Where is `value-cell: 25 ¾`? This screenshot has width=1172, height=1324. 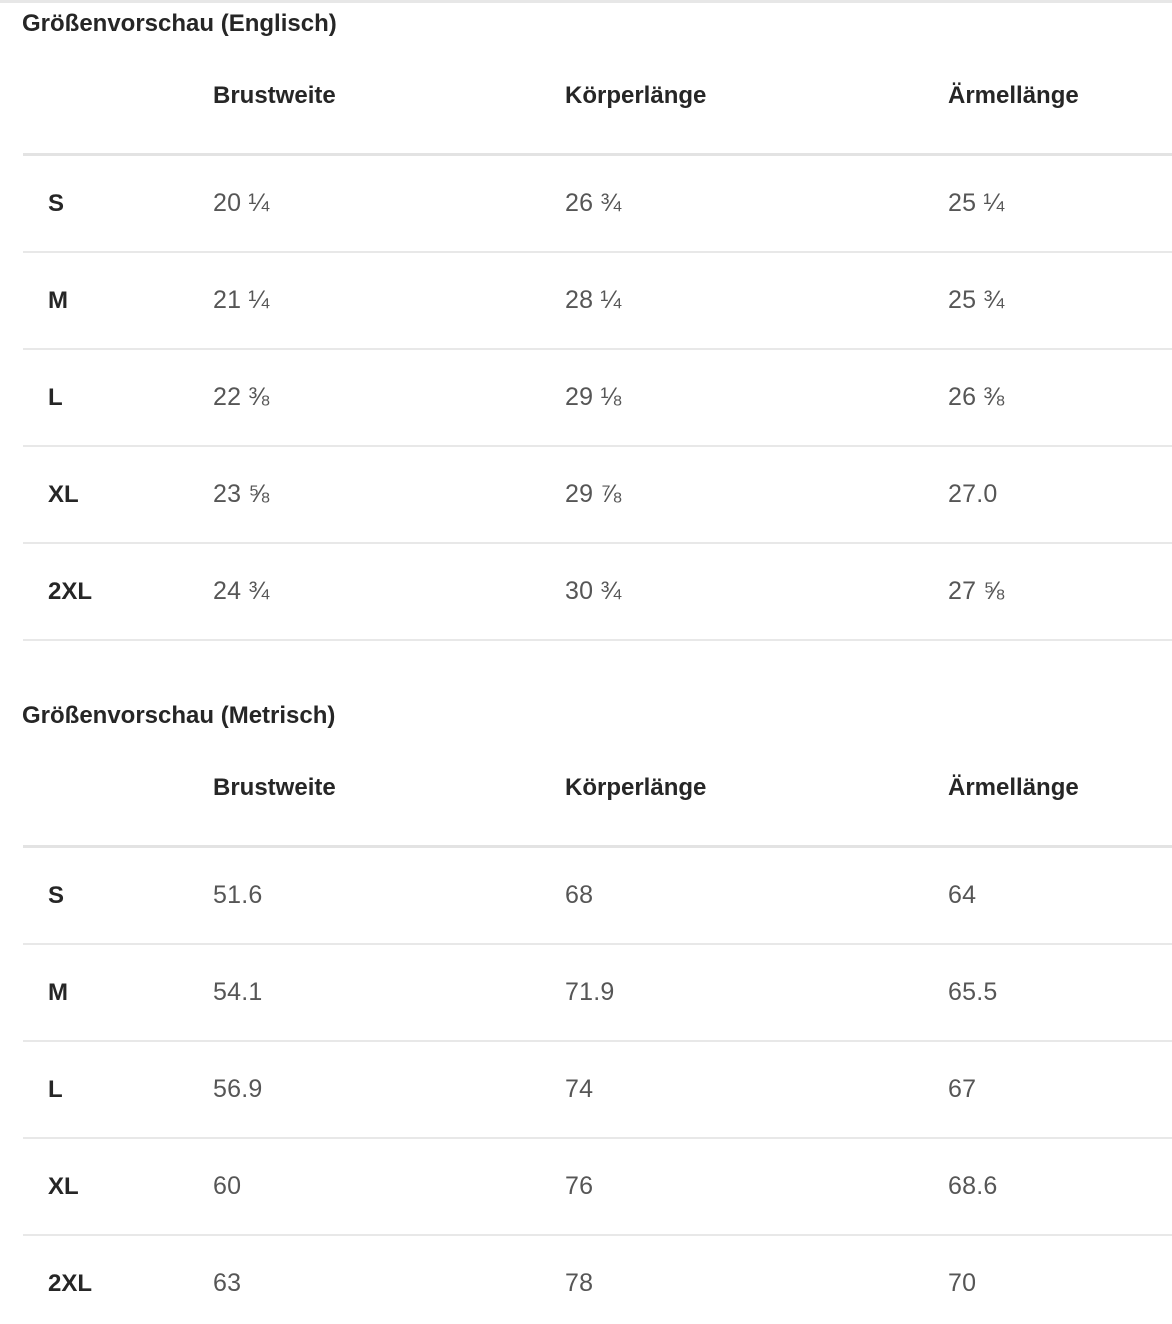
value-cell: 25 ¾ is located at coordinates (976, 300).